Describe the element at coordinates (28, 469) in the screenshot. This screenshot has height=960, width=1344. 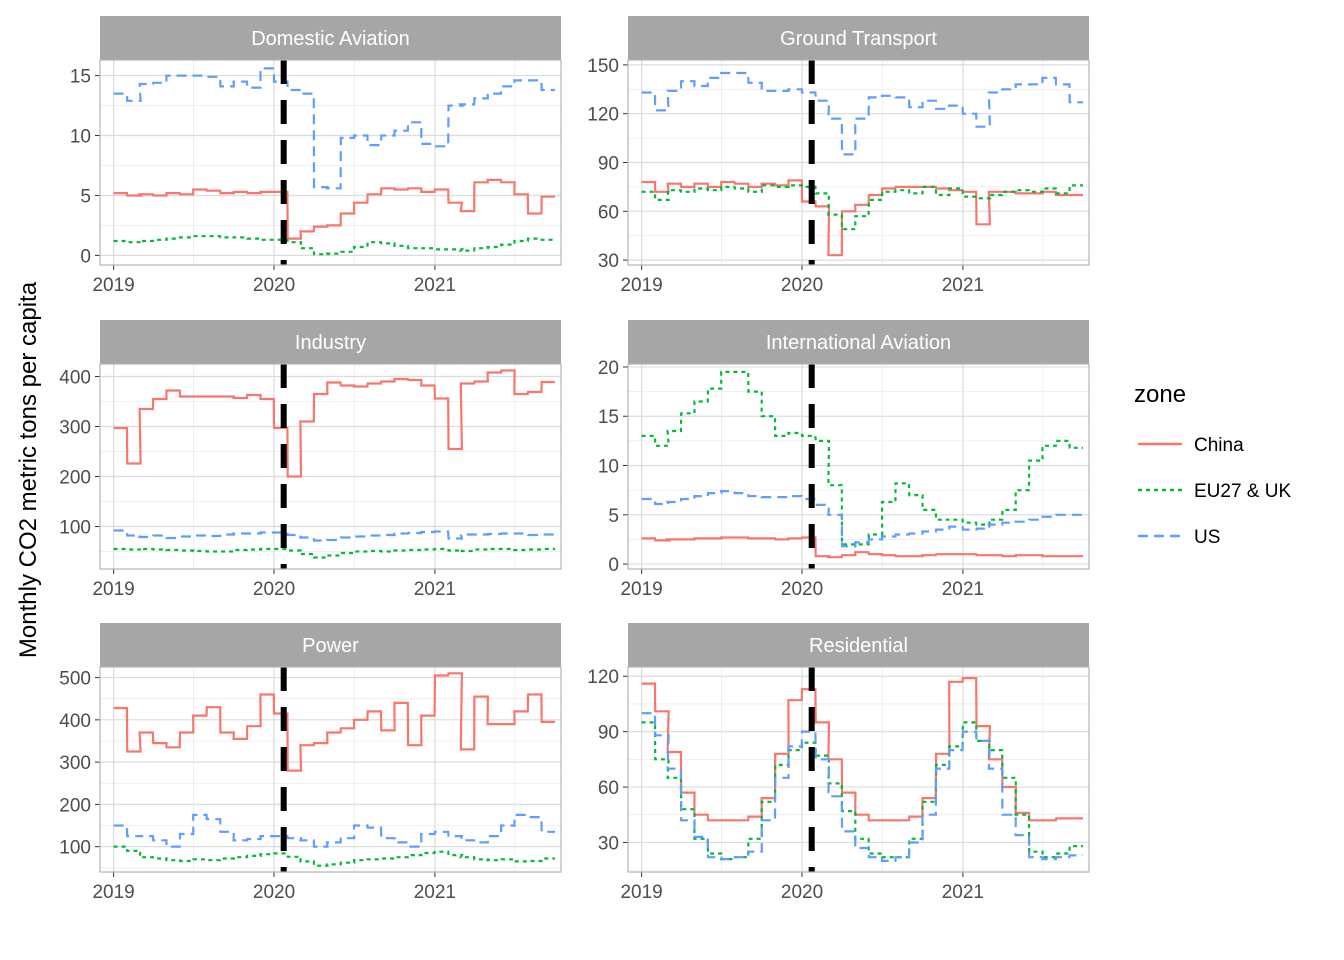
I see `y-axis-label: Monthly CO2 metric tons per capita` at that location.